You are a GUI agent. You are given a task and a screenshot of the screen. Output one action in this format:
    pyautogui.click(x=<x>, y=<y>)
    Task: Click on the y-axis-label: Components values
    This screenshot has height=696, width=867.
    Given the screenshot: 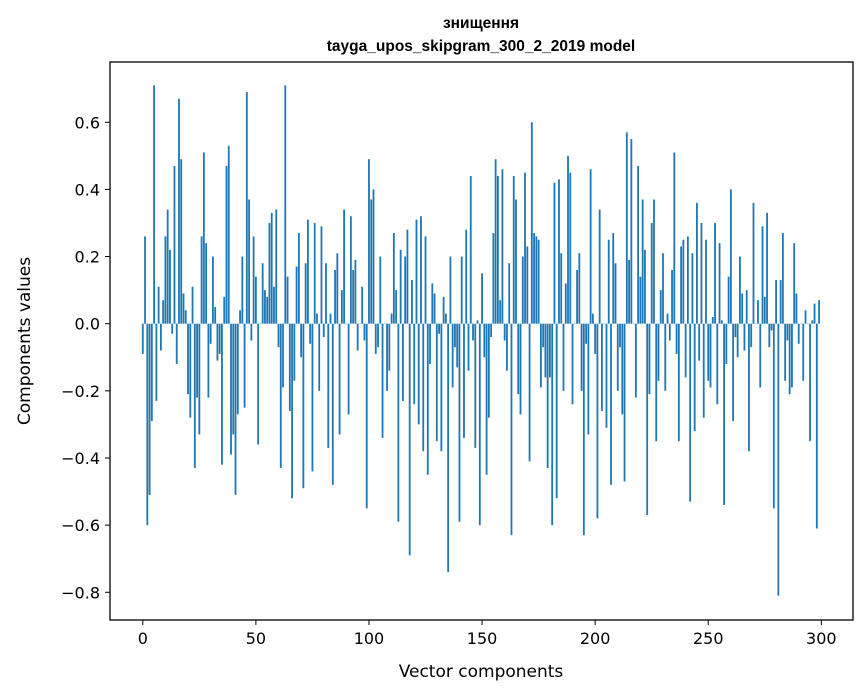 What is the action you would take?
    pyautogui.click(x=25, y=341)
    